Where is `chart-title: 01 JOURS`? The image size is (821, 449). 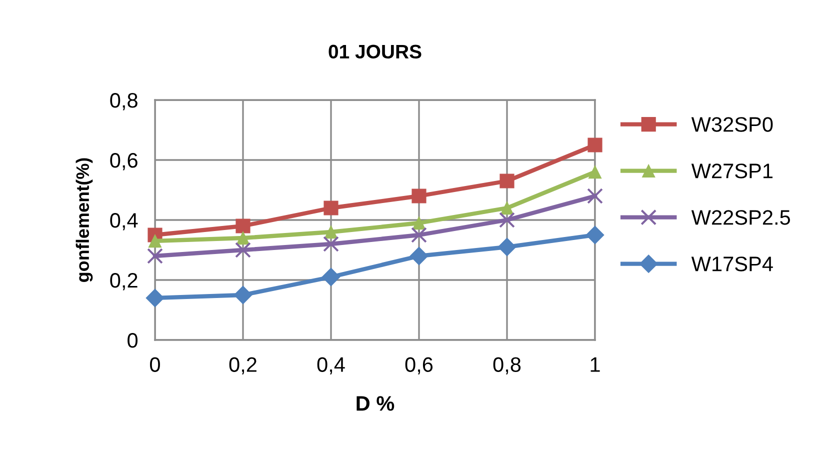 chart-title: 01 JOURS is located at coordinates (375, 51).